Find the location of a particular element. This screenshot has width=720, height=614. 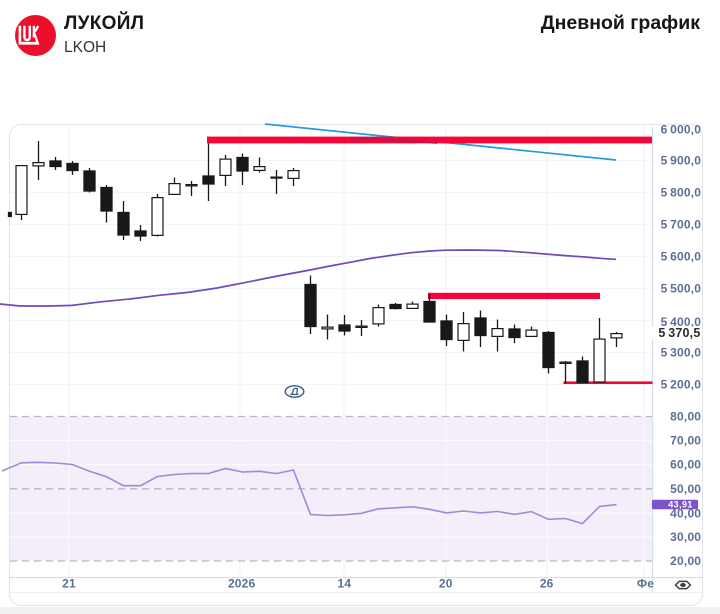

svg-text: 20 is located at coordinates (446, 583).